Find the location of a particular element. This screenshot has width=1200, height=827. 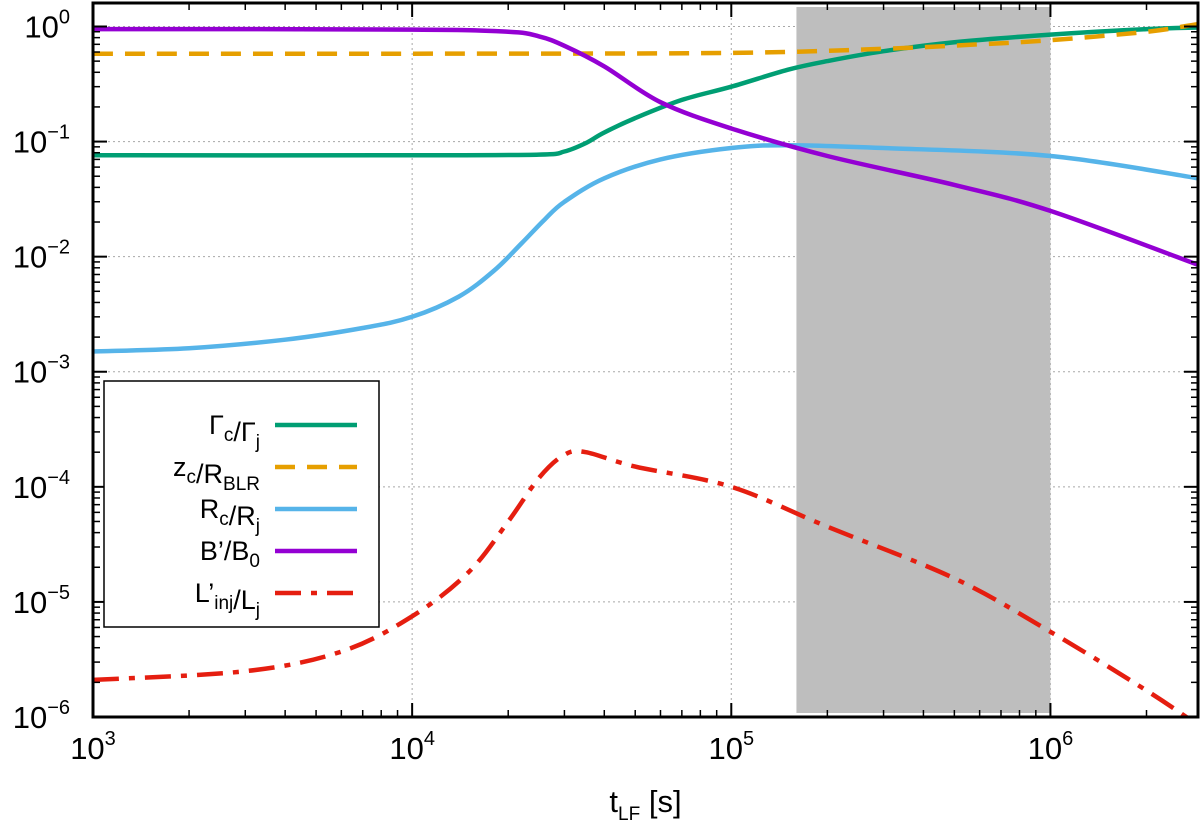

y-tick-exp: −4 is located at coordinates (58, 478).